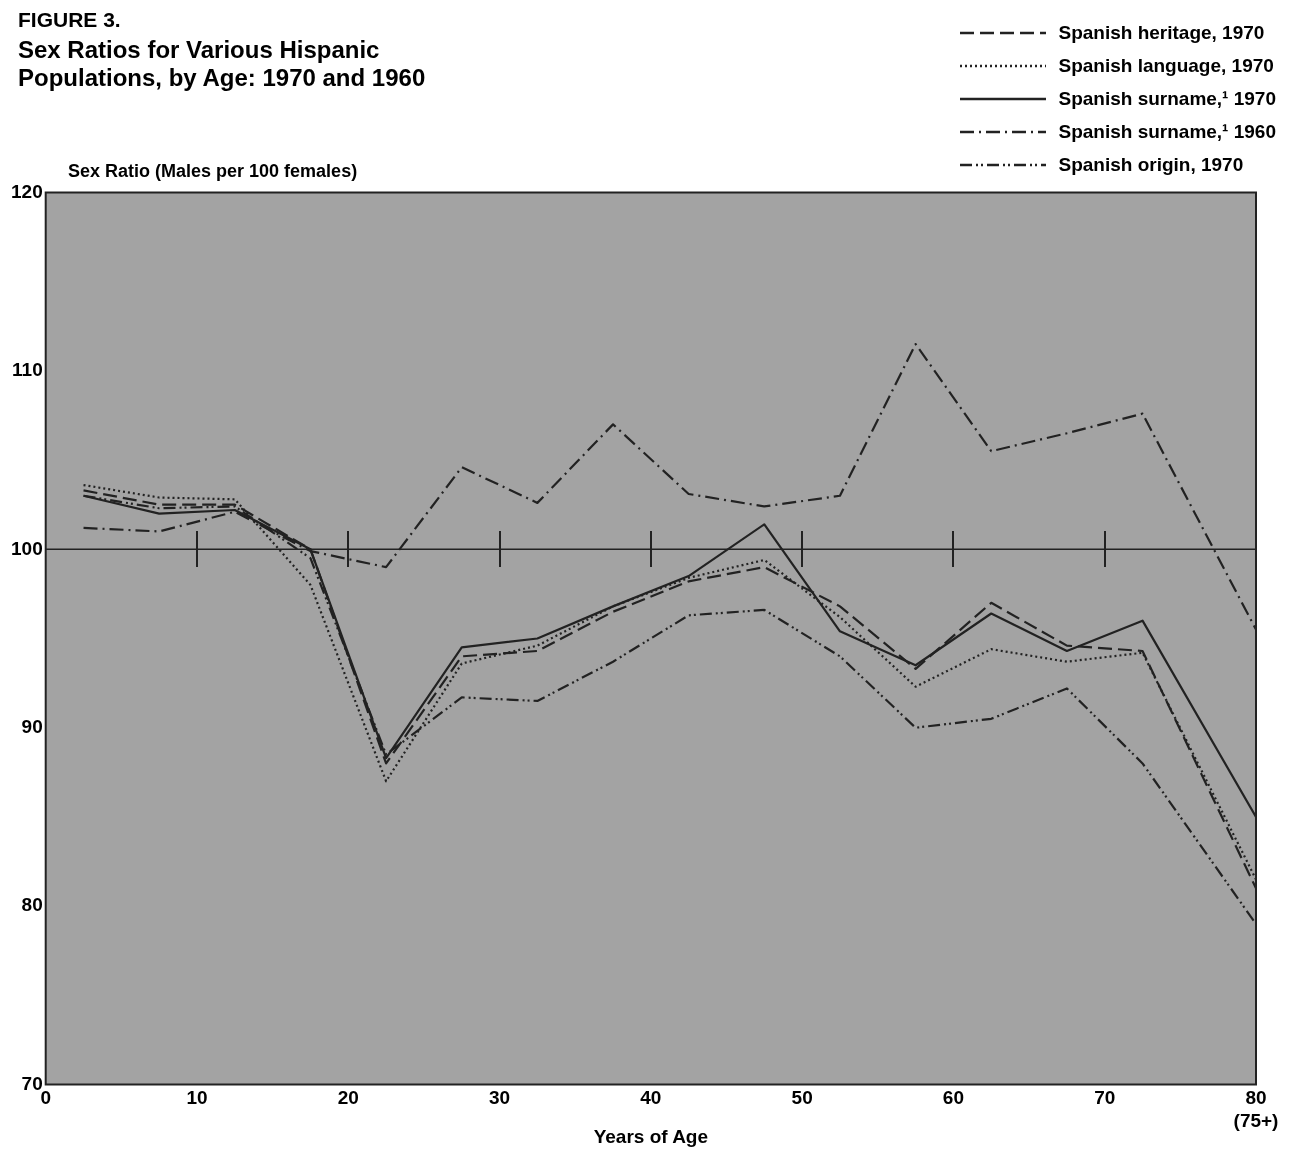 This screenshot has width=1294, height=1159. I want to click on x-axis-title: Years of Age, so click(651, 1136).